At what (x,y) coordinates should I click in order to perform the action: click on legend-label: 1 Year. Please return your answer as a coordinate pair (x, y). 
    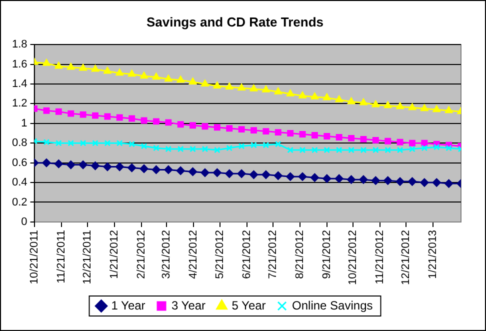
    Looking at the image, I should click on (128, 305).